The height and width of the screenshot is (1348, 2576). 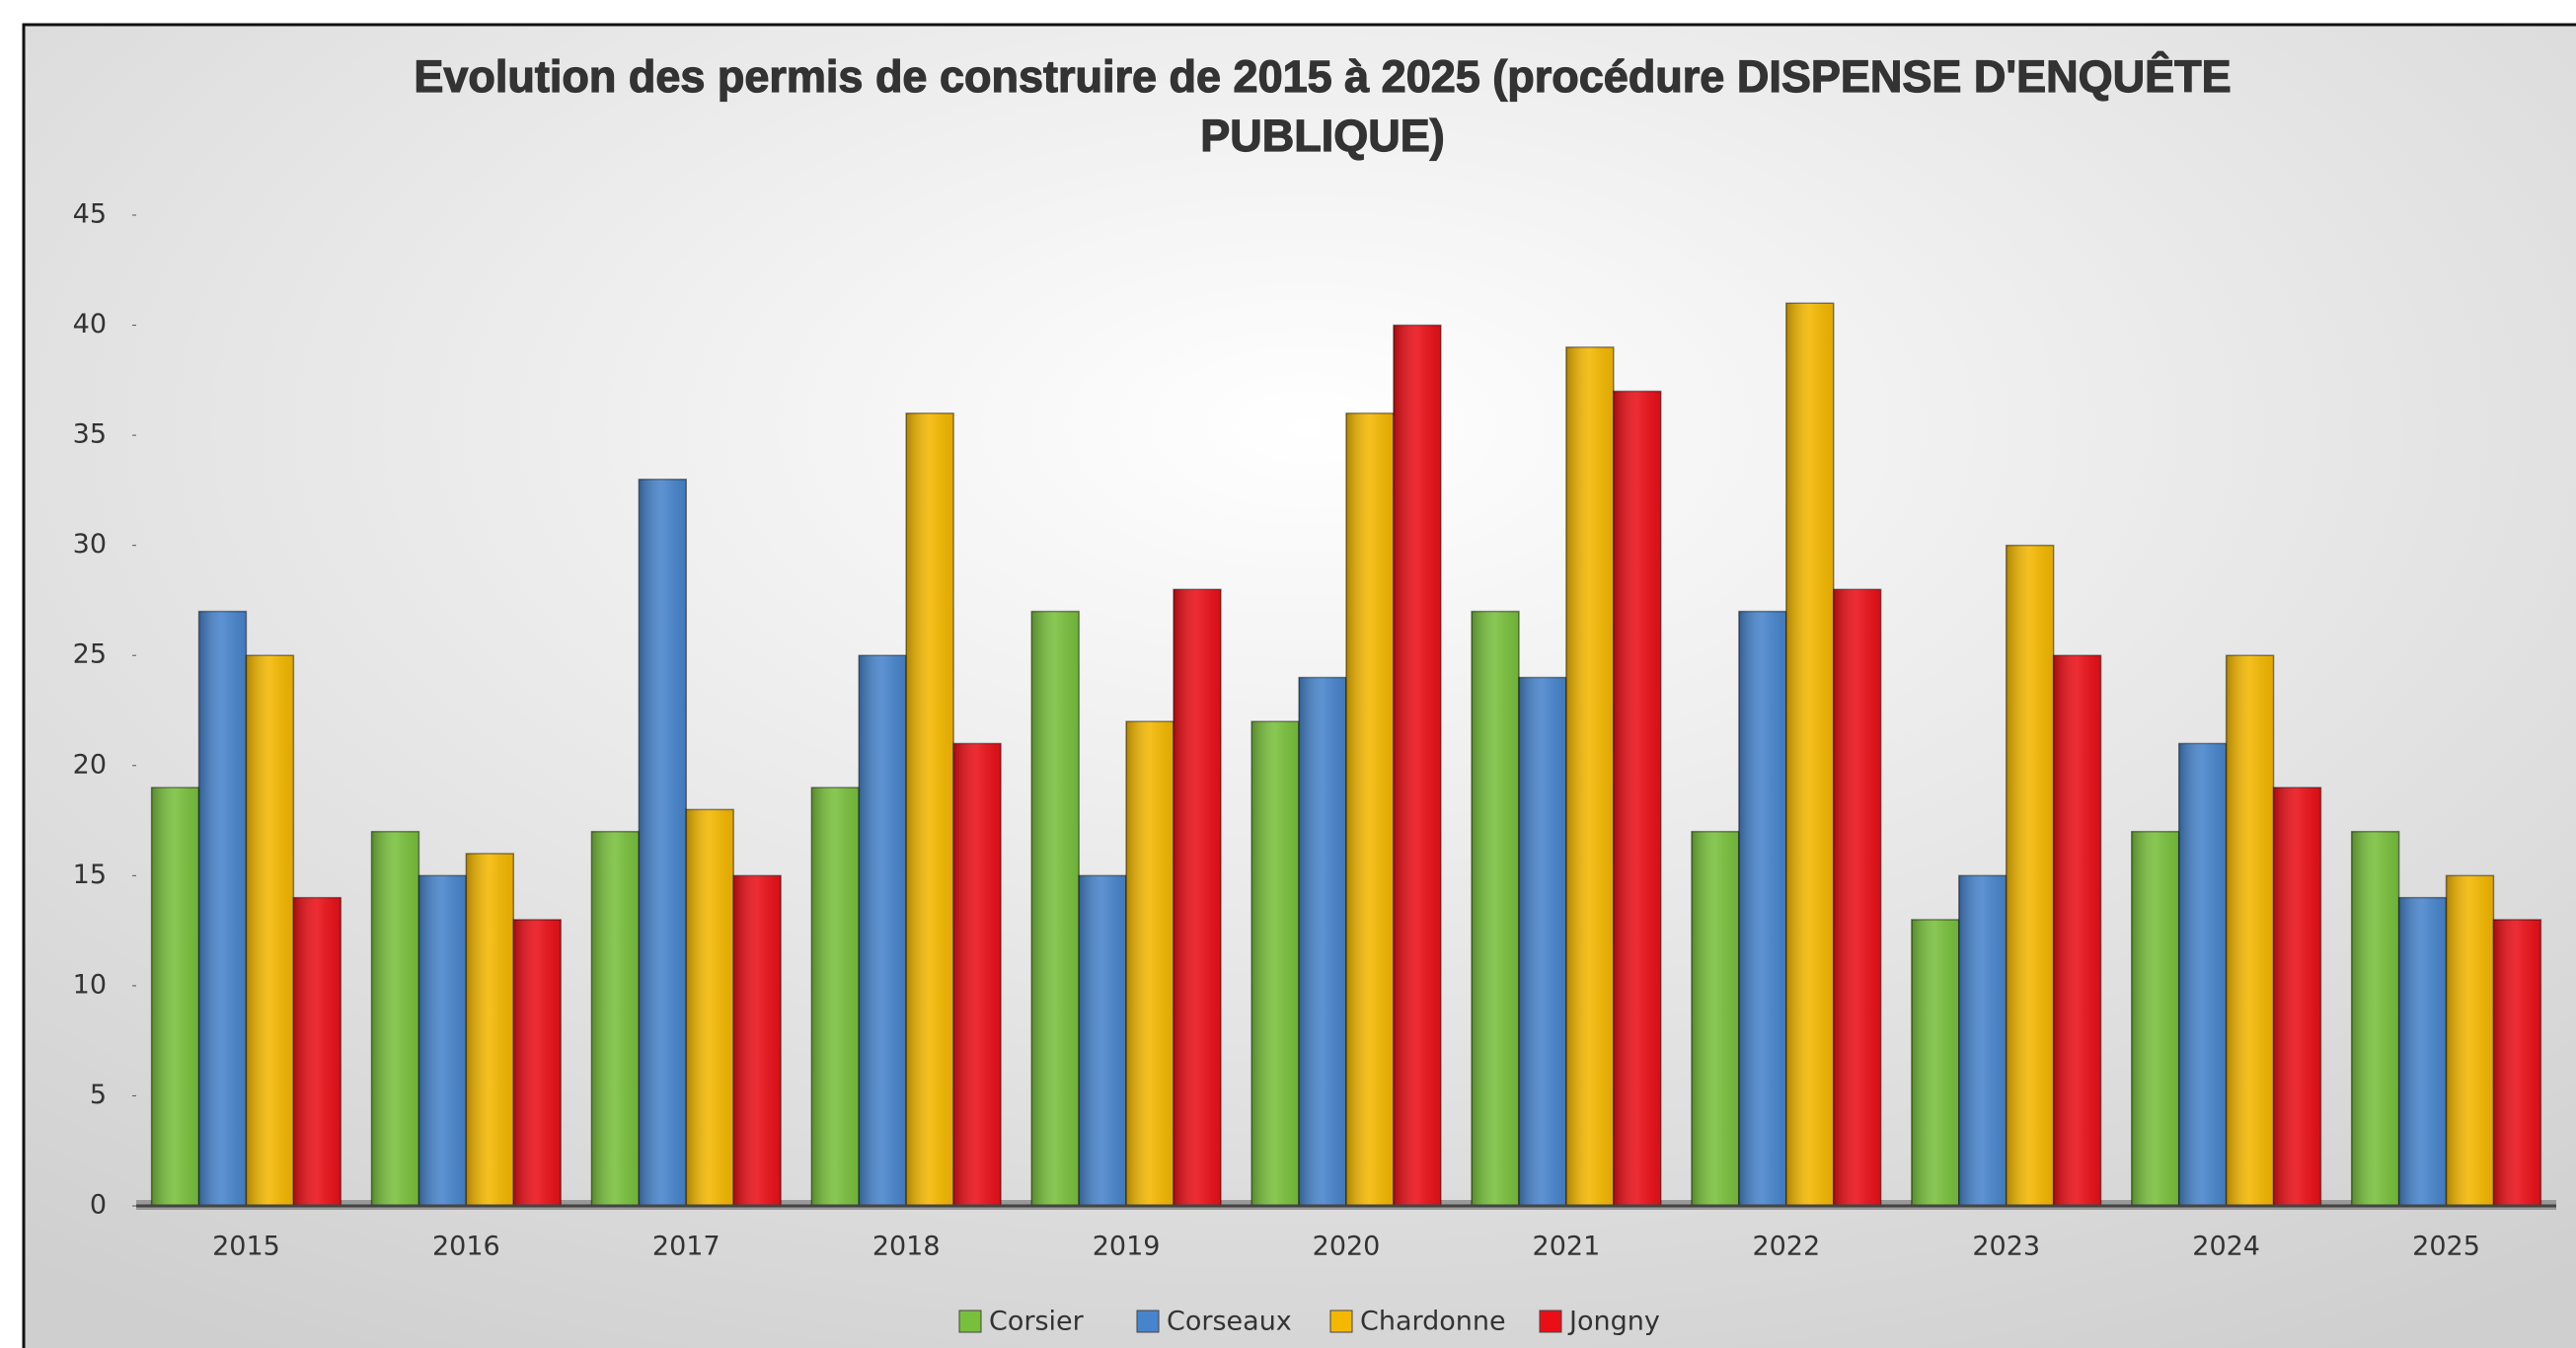 I want to click on y-tick-label: 10, so click(x=90, y=984).